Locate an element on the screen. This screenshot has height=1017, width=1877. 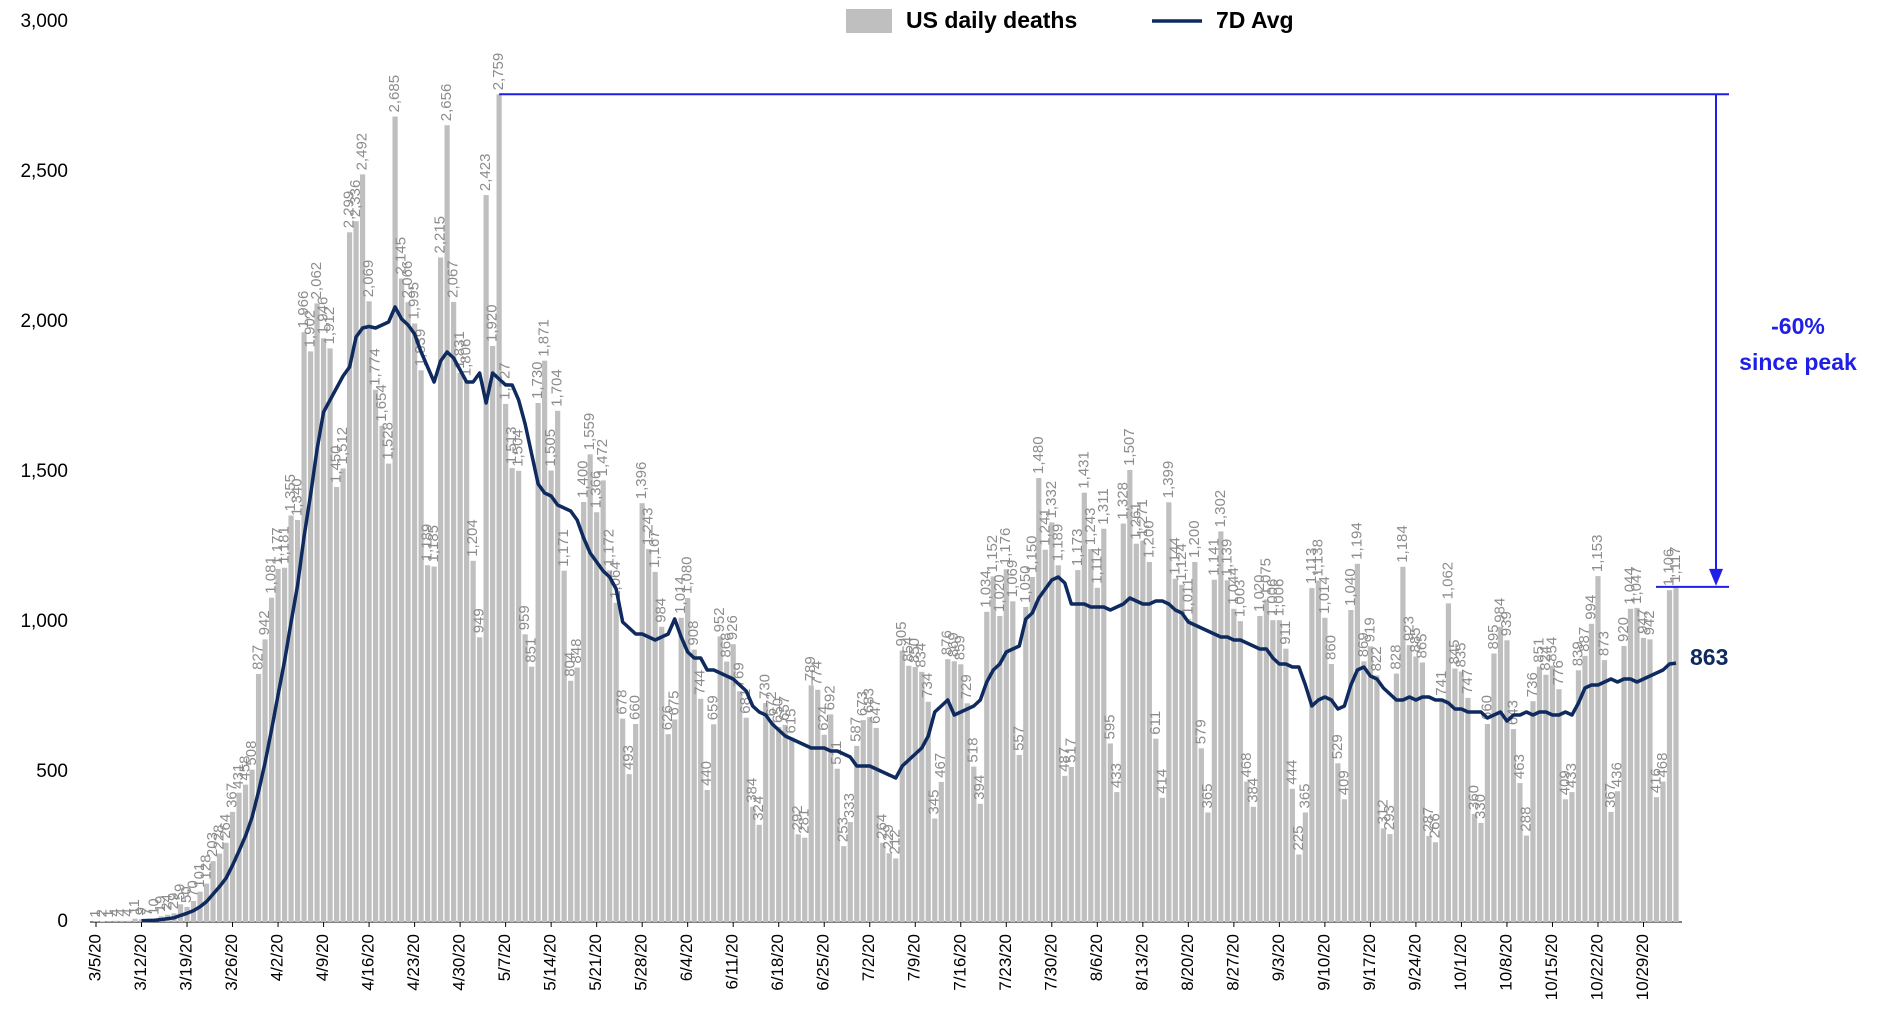
data-label: 1,150 is located at coordinates (1031, 554).